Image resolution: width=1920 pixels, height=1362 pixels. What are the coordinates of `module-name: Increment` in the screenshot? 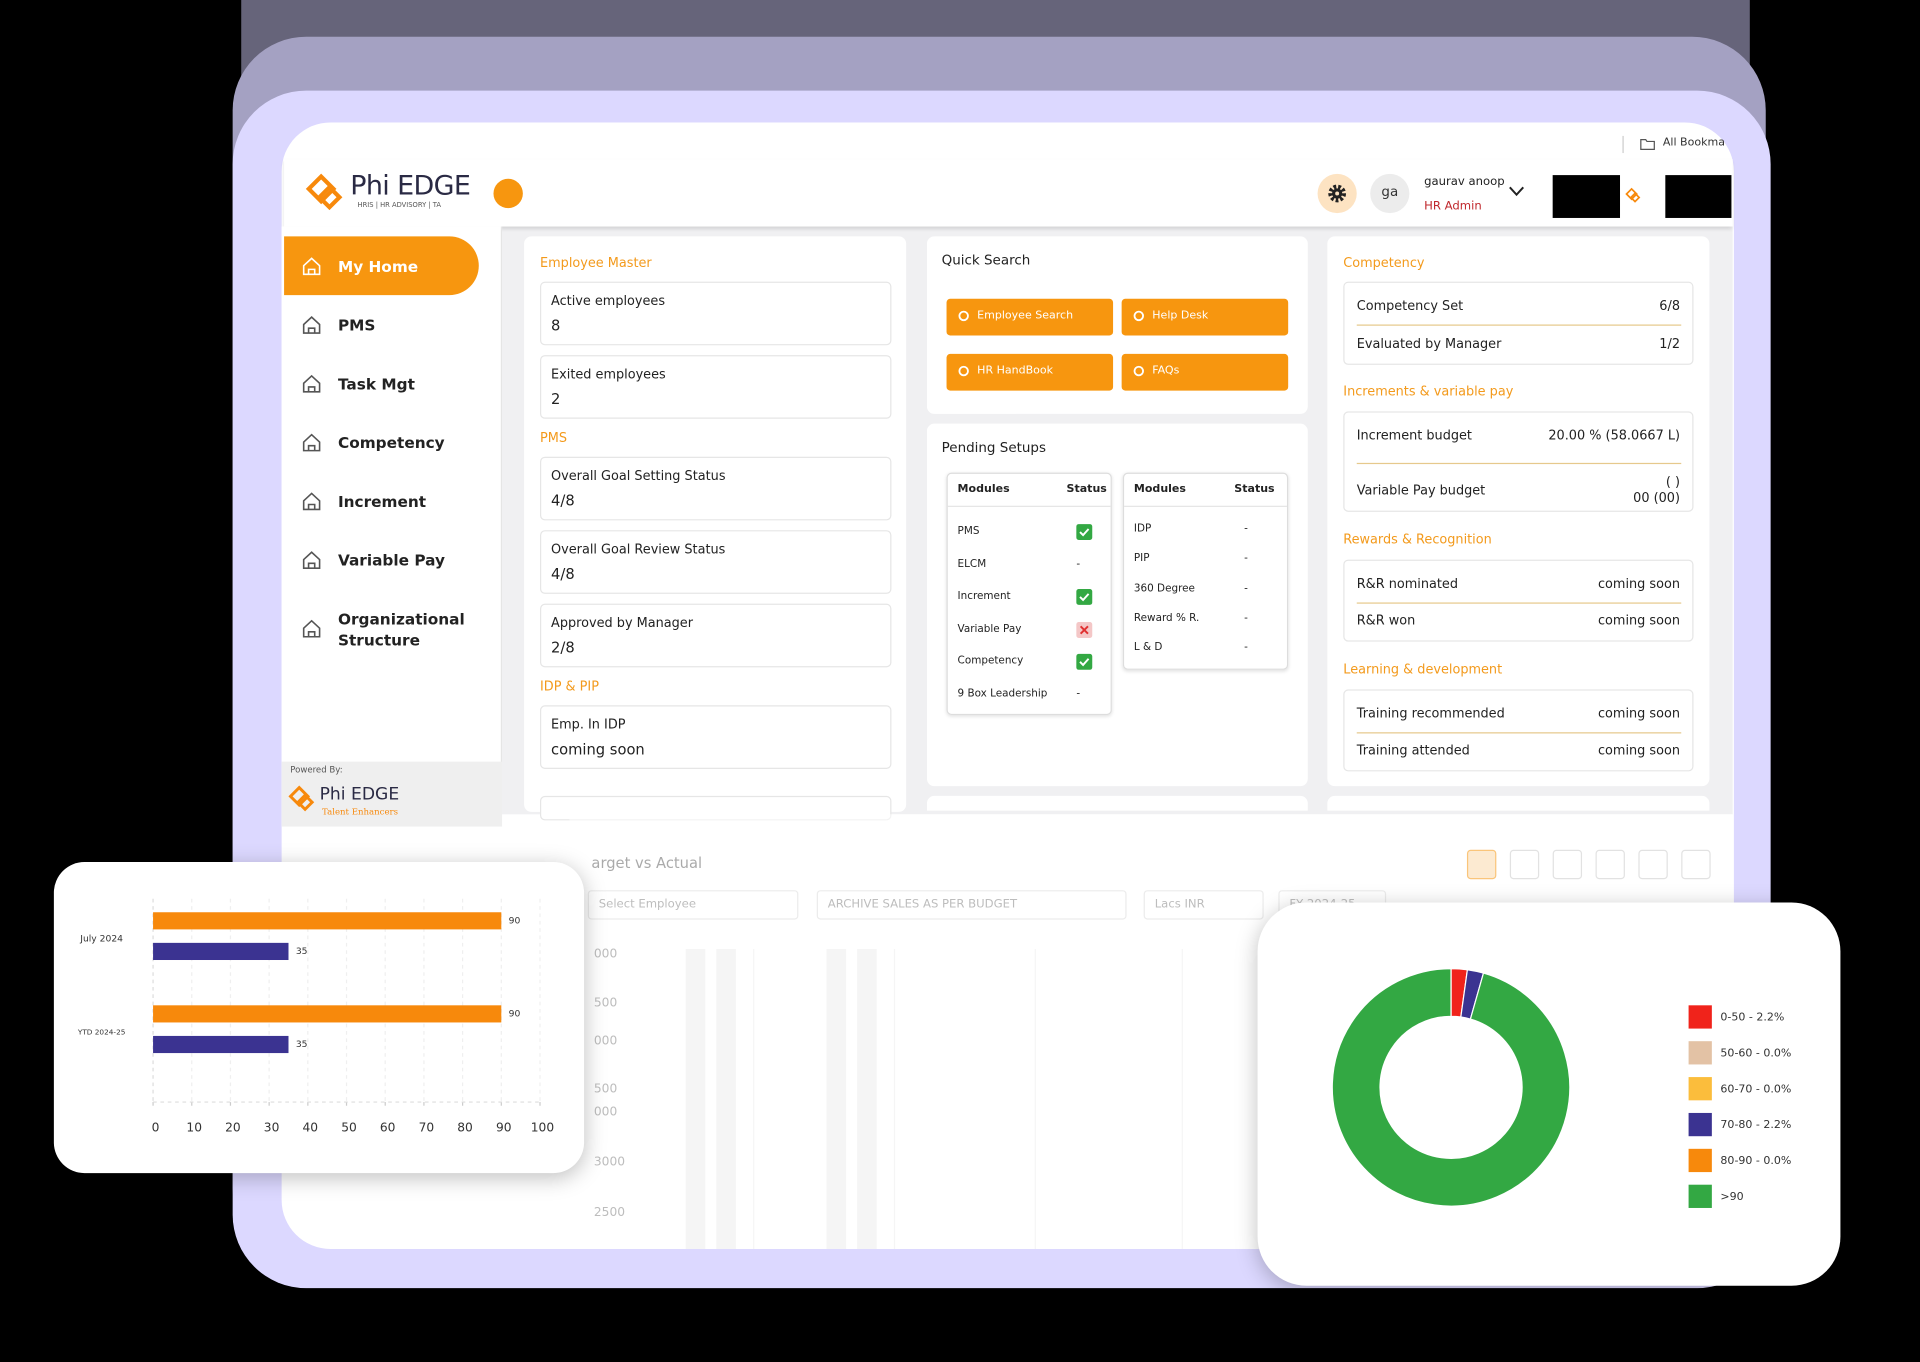 It's located at (984, 596).